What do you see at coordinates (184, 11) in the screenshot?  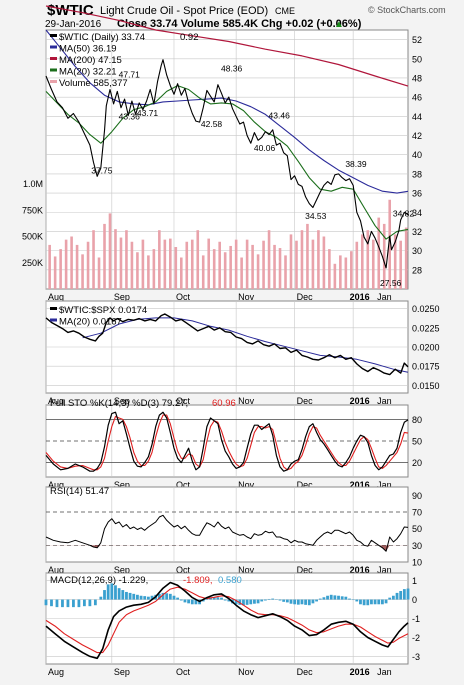 I see `instrument-name: Light Crude Oil - Spot Price (EOD)` at bounding box center [184, 11].